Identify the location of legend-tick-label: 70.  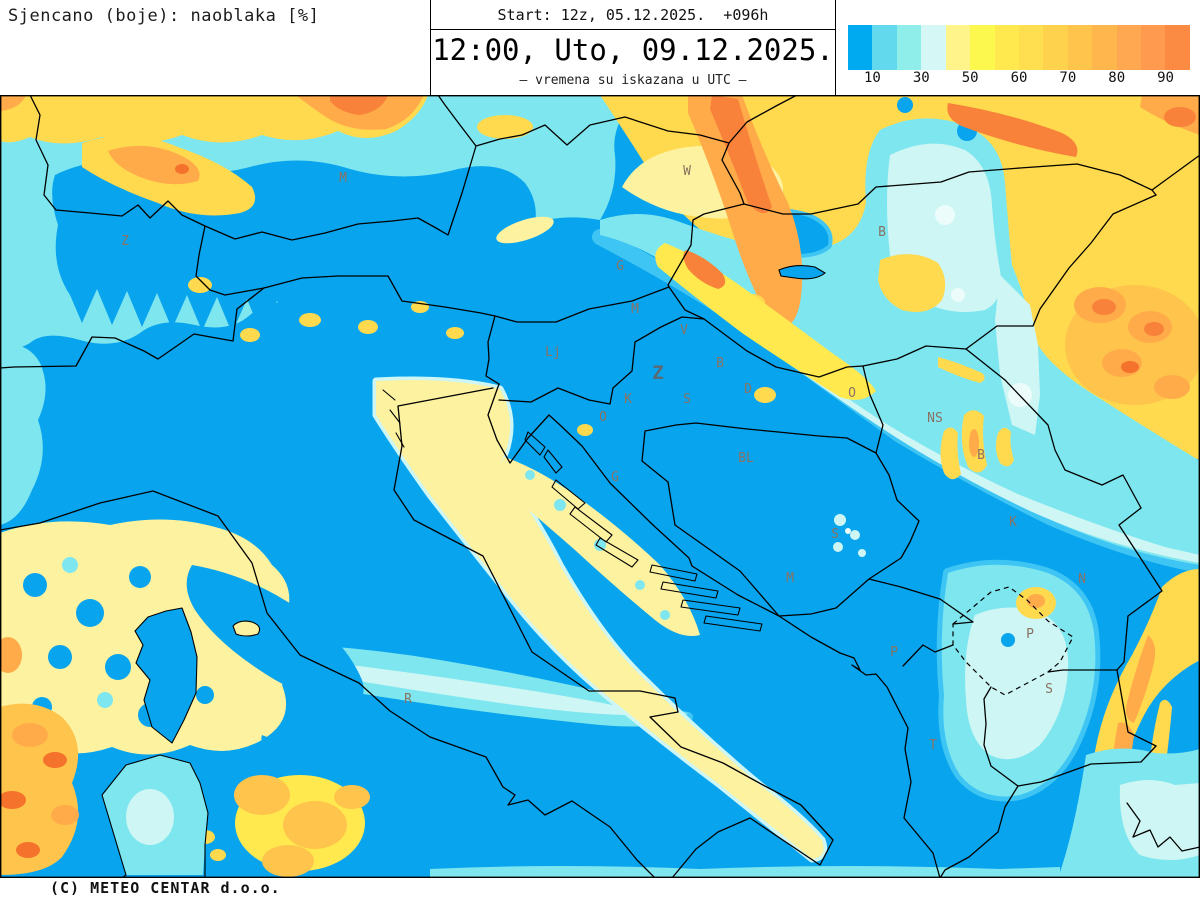
(1068, 78).